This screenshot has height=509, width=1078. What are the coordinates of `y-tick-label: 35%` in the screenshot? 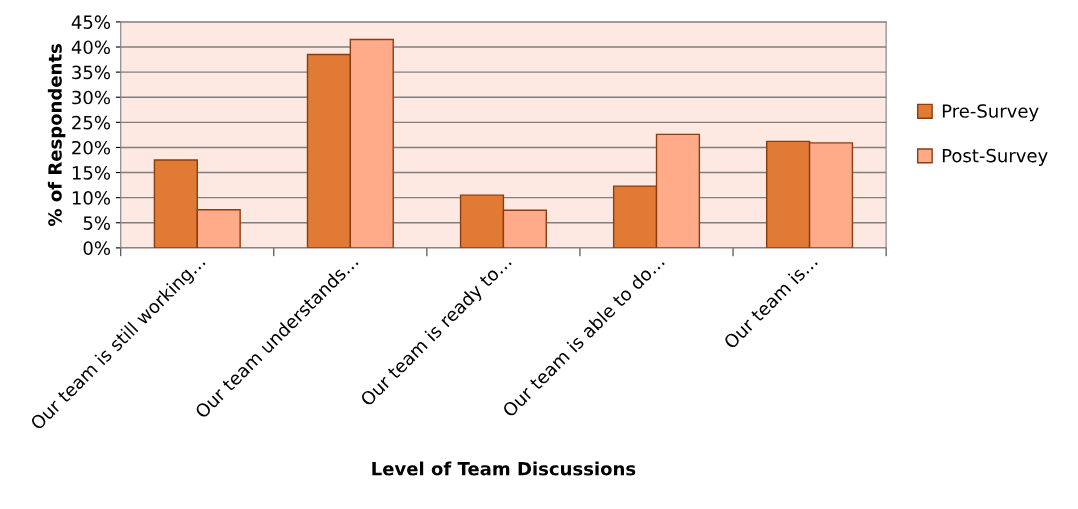 It's located at (91, 72).